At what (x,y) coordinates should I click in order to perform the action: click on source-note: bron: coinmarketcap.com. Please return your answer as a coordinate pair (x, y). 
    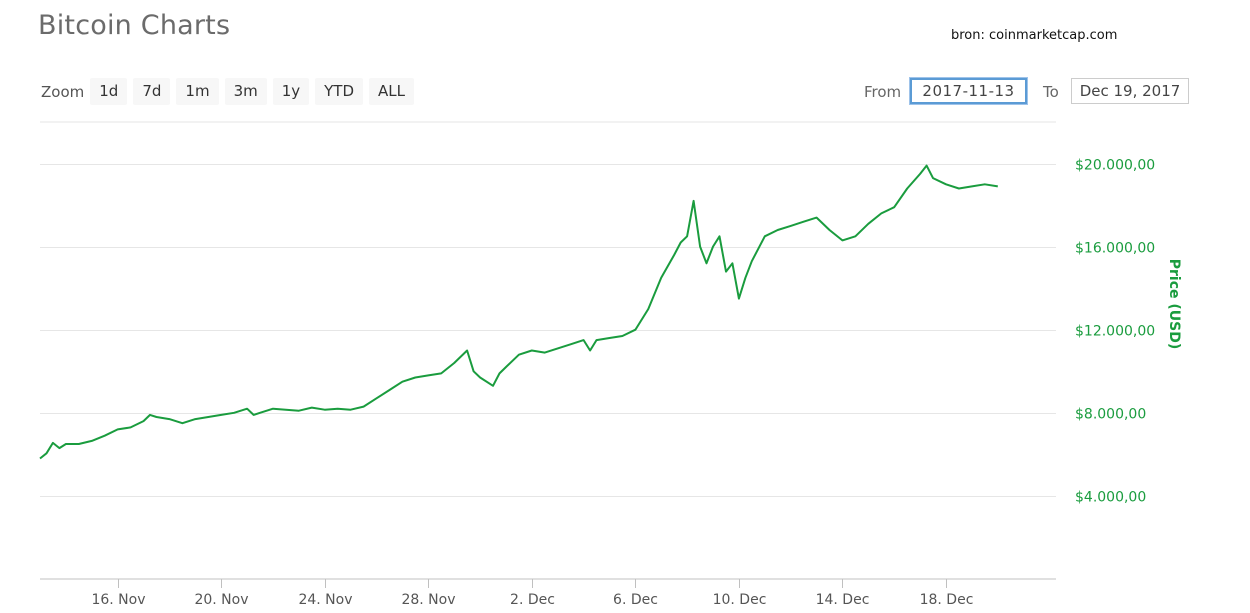
    Looking at the image, I should click on (1034, 35).